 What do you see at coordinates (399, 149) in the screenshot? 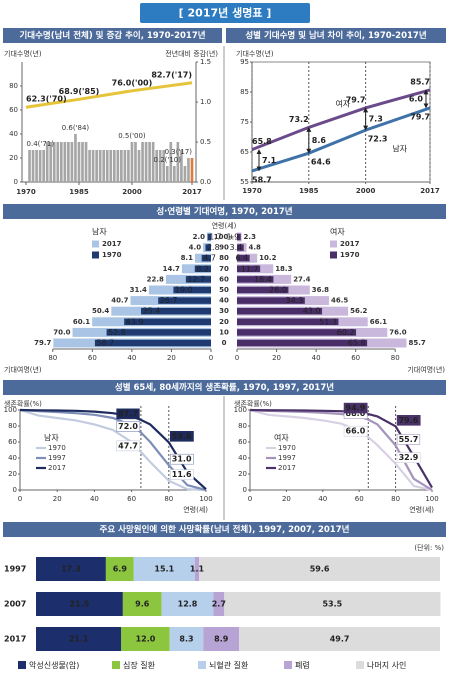
I see `series-label: 남자` at bounding box center [399, 149].